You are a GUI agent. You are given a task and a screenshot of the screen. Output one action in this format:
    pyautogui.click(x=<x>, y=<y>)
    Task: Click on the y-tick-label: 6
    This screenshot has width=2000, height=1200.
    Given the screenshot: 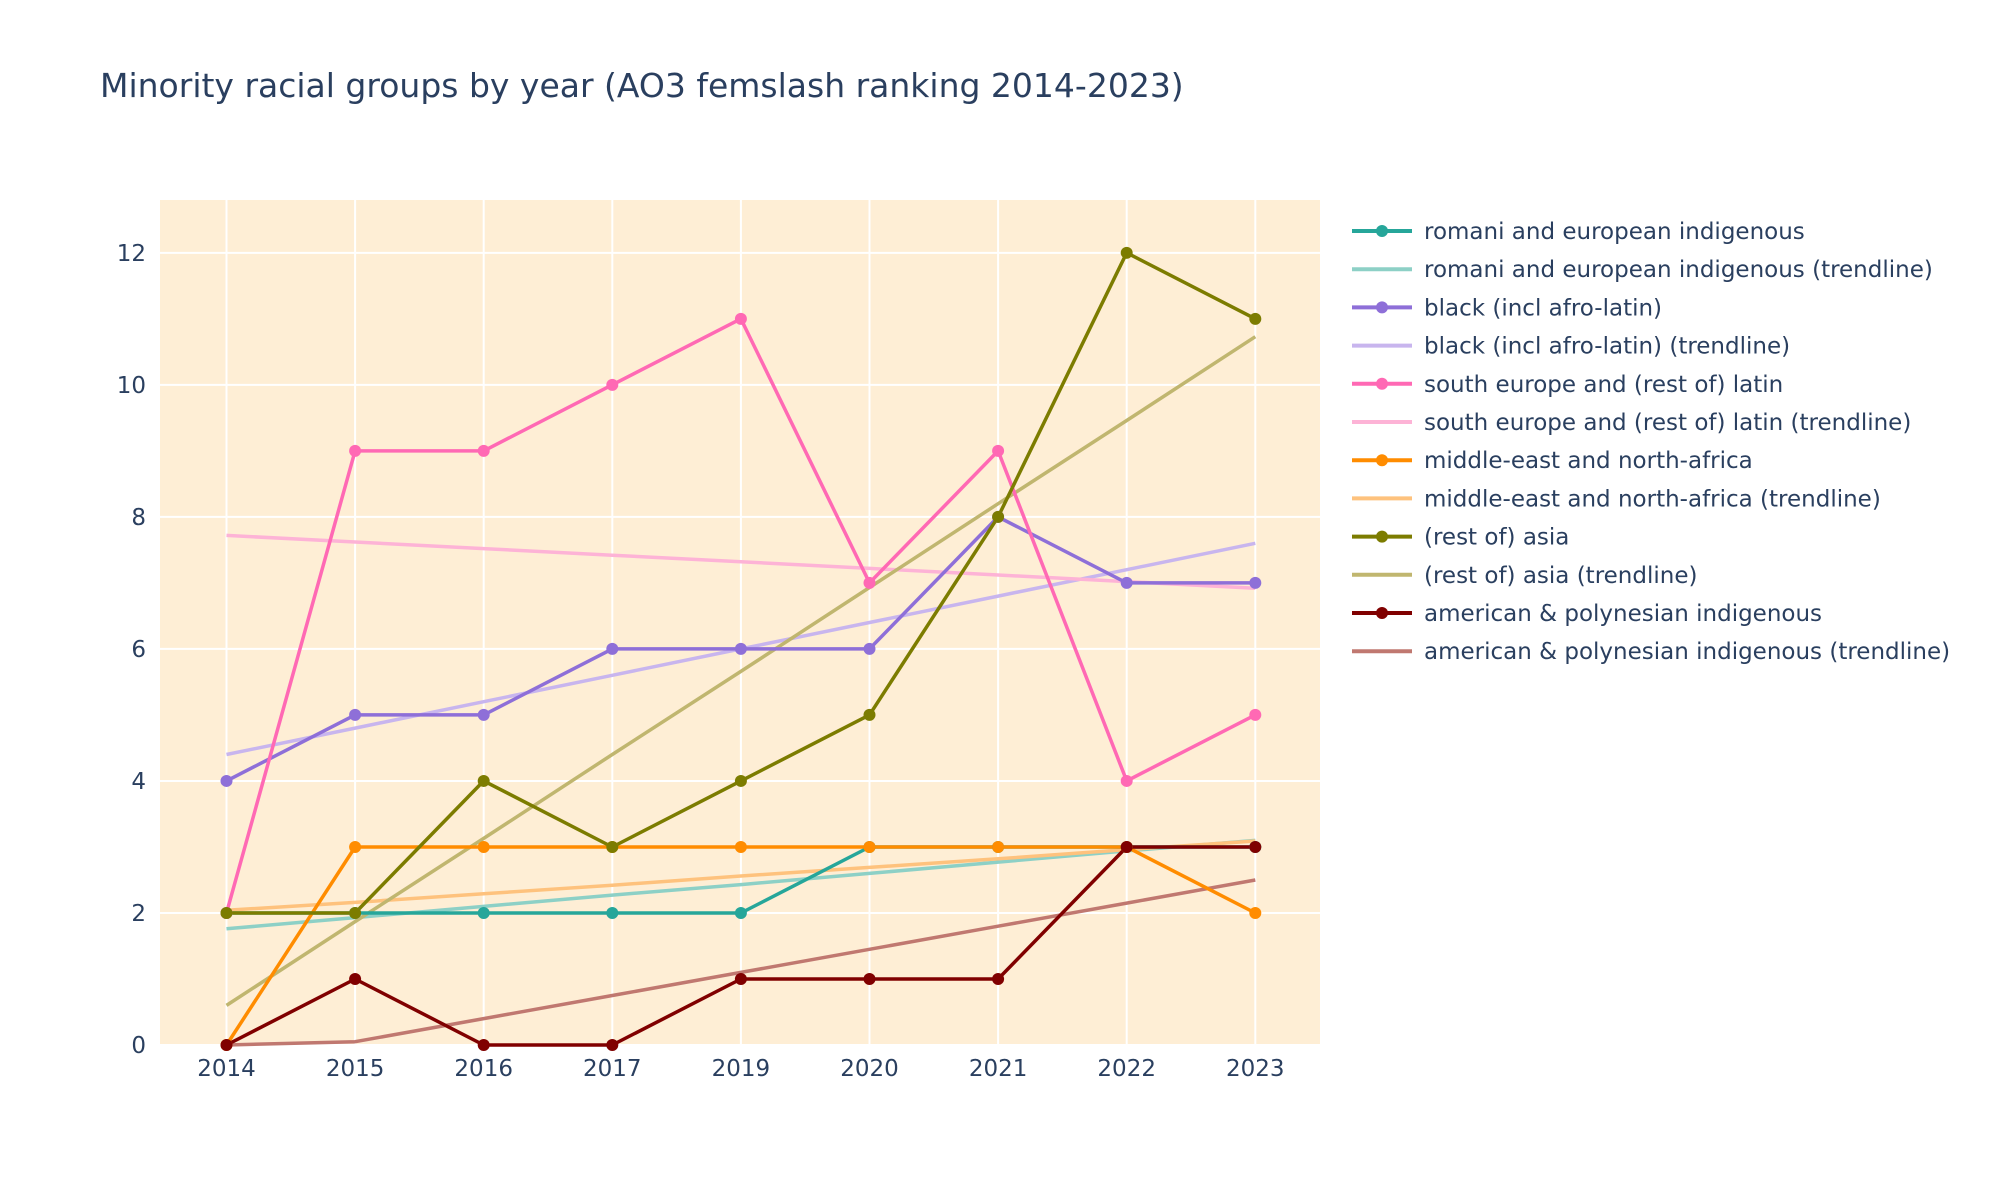 What is the action you would take?
    pyautogui.click(x=138, y=650)
    